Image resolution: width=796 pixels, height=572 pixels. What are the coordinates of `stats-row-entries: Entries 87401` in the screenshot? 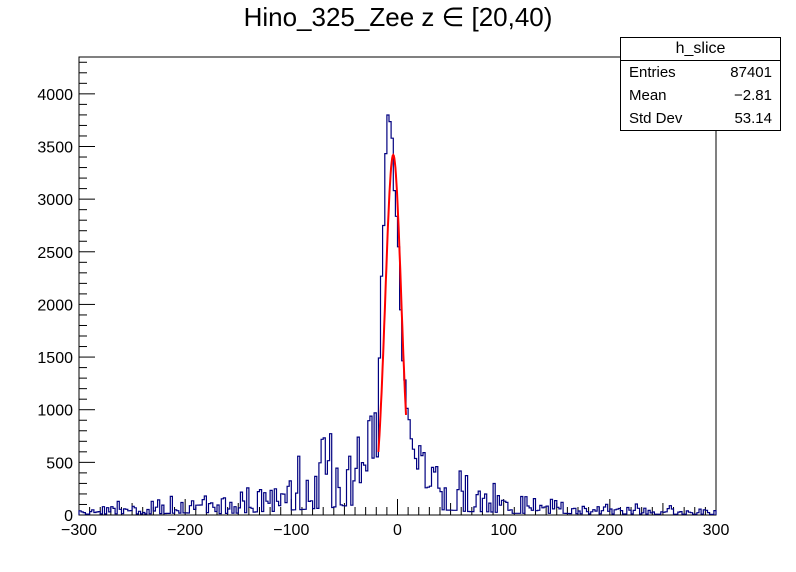 It's located at (700, 72).